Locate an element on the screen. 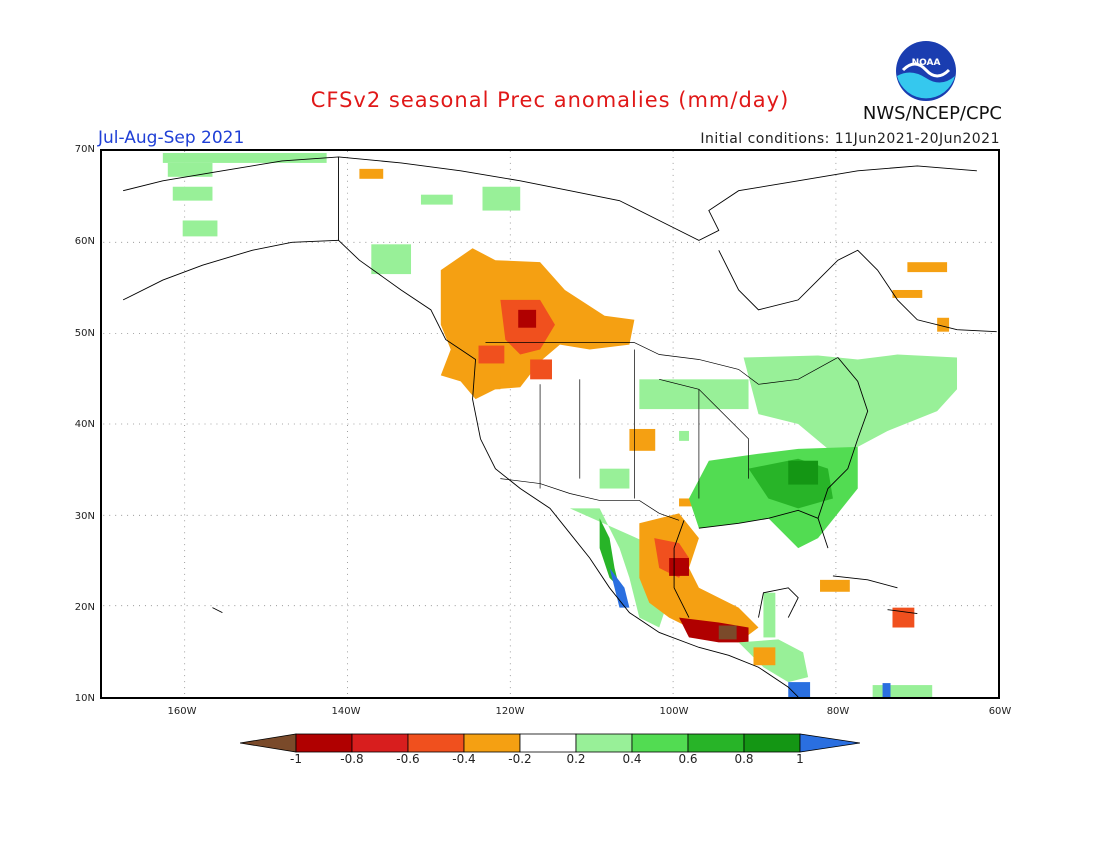 The width and height of the screenshot is (1100, 850). lat-label: 20N is located at coordinates (84, 607).